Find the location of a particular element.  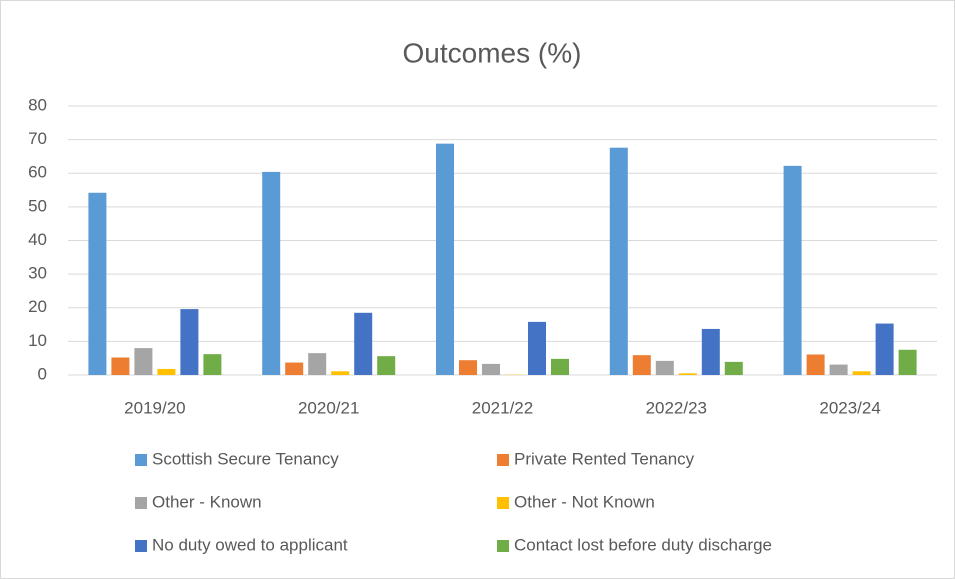

y-tick-label: 10 is located at coordinates (37, 340).